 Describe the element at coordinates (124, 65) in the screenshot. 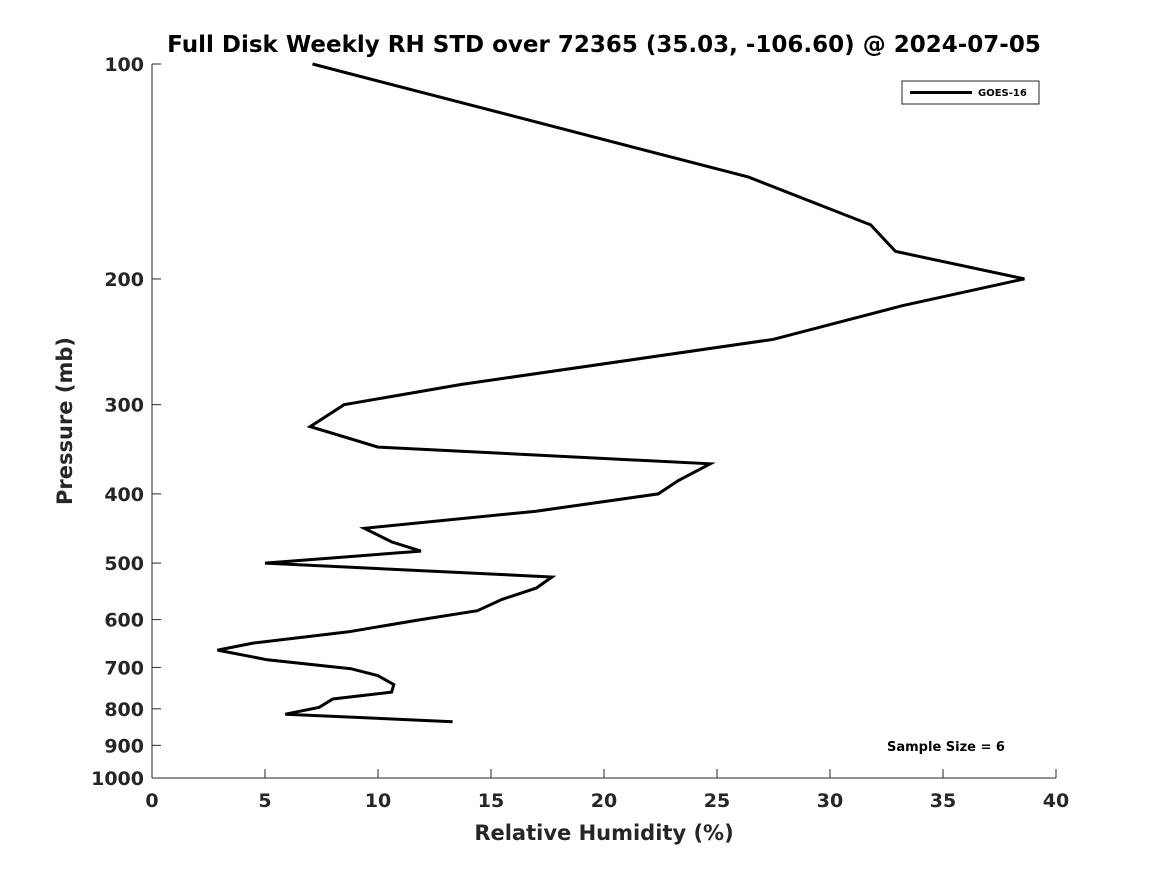

I see `y-tick-label: 100` at that location.